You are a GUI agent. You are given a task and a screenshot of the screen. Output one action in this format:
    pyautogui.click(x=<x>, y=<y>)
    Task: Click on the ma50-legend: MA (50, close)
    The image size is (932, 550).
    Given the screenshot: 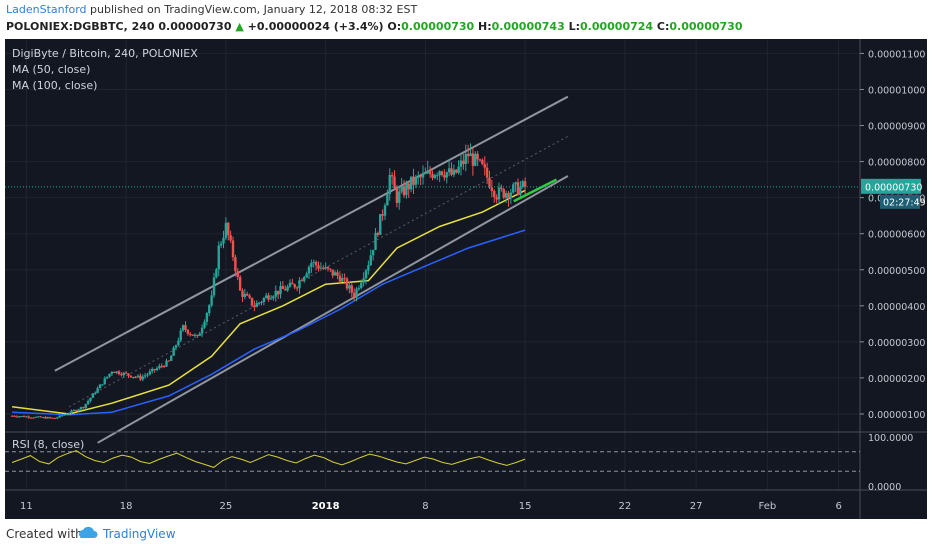 What is the action you would take?
    pyautogui.click(x=51, y=69)
    